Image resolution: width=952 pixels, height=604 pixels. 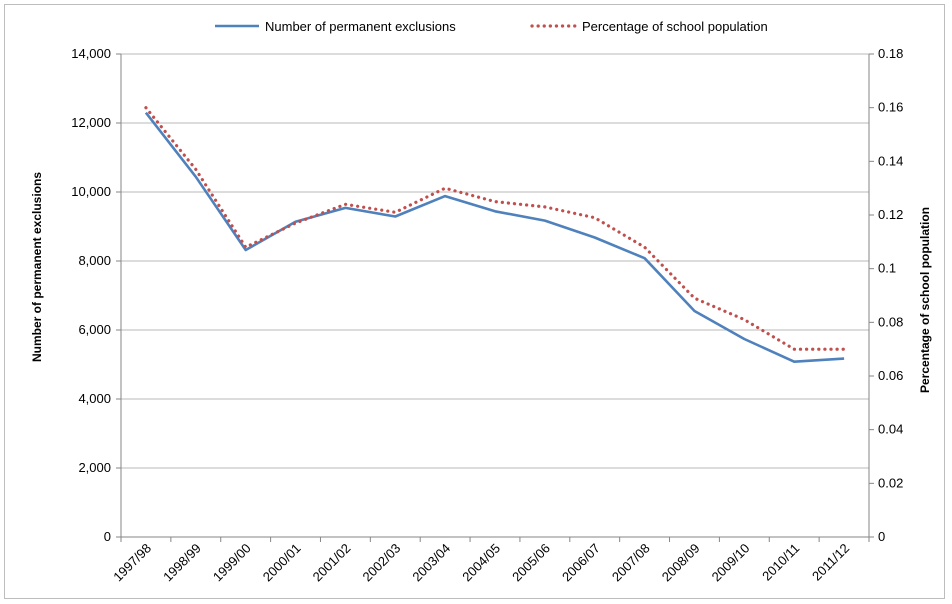 I want to click on left-axis-ticks: 0 2,000 4,000 6,000 8,000 10,000 12,000 14,000, so click(x=96, y=295).